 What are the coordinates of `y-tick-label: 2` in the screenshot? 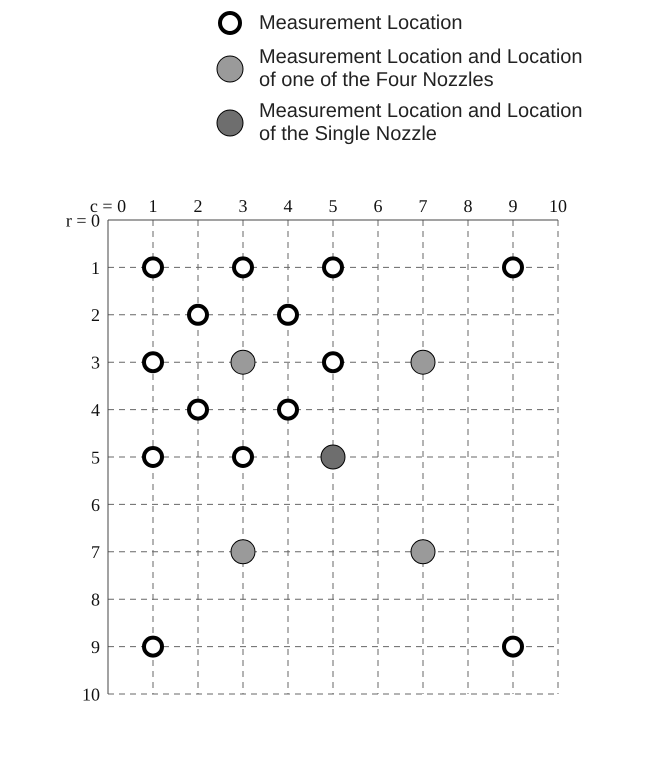 It's located at (95, 315).